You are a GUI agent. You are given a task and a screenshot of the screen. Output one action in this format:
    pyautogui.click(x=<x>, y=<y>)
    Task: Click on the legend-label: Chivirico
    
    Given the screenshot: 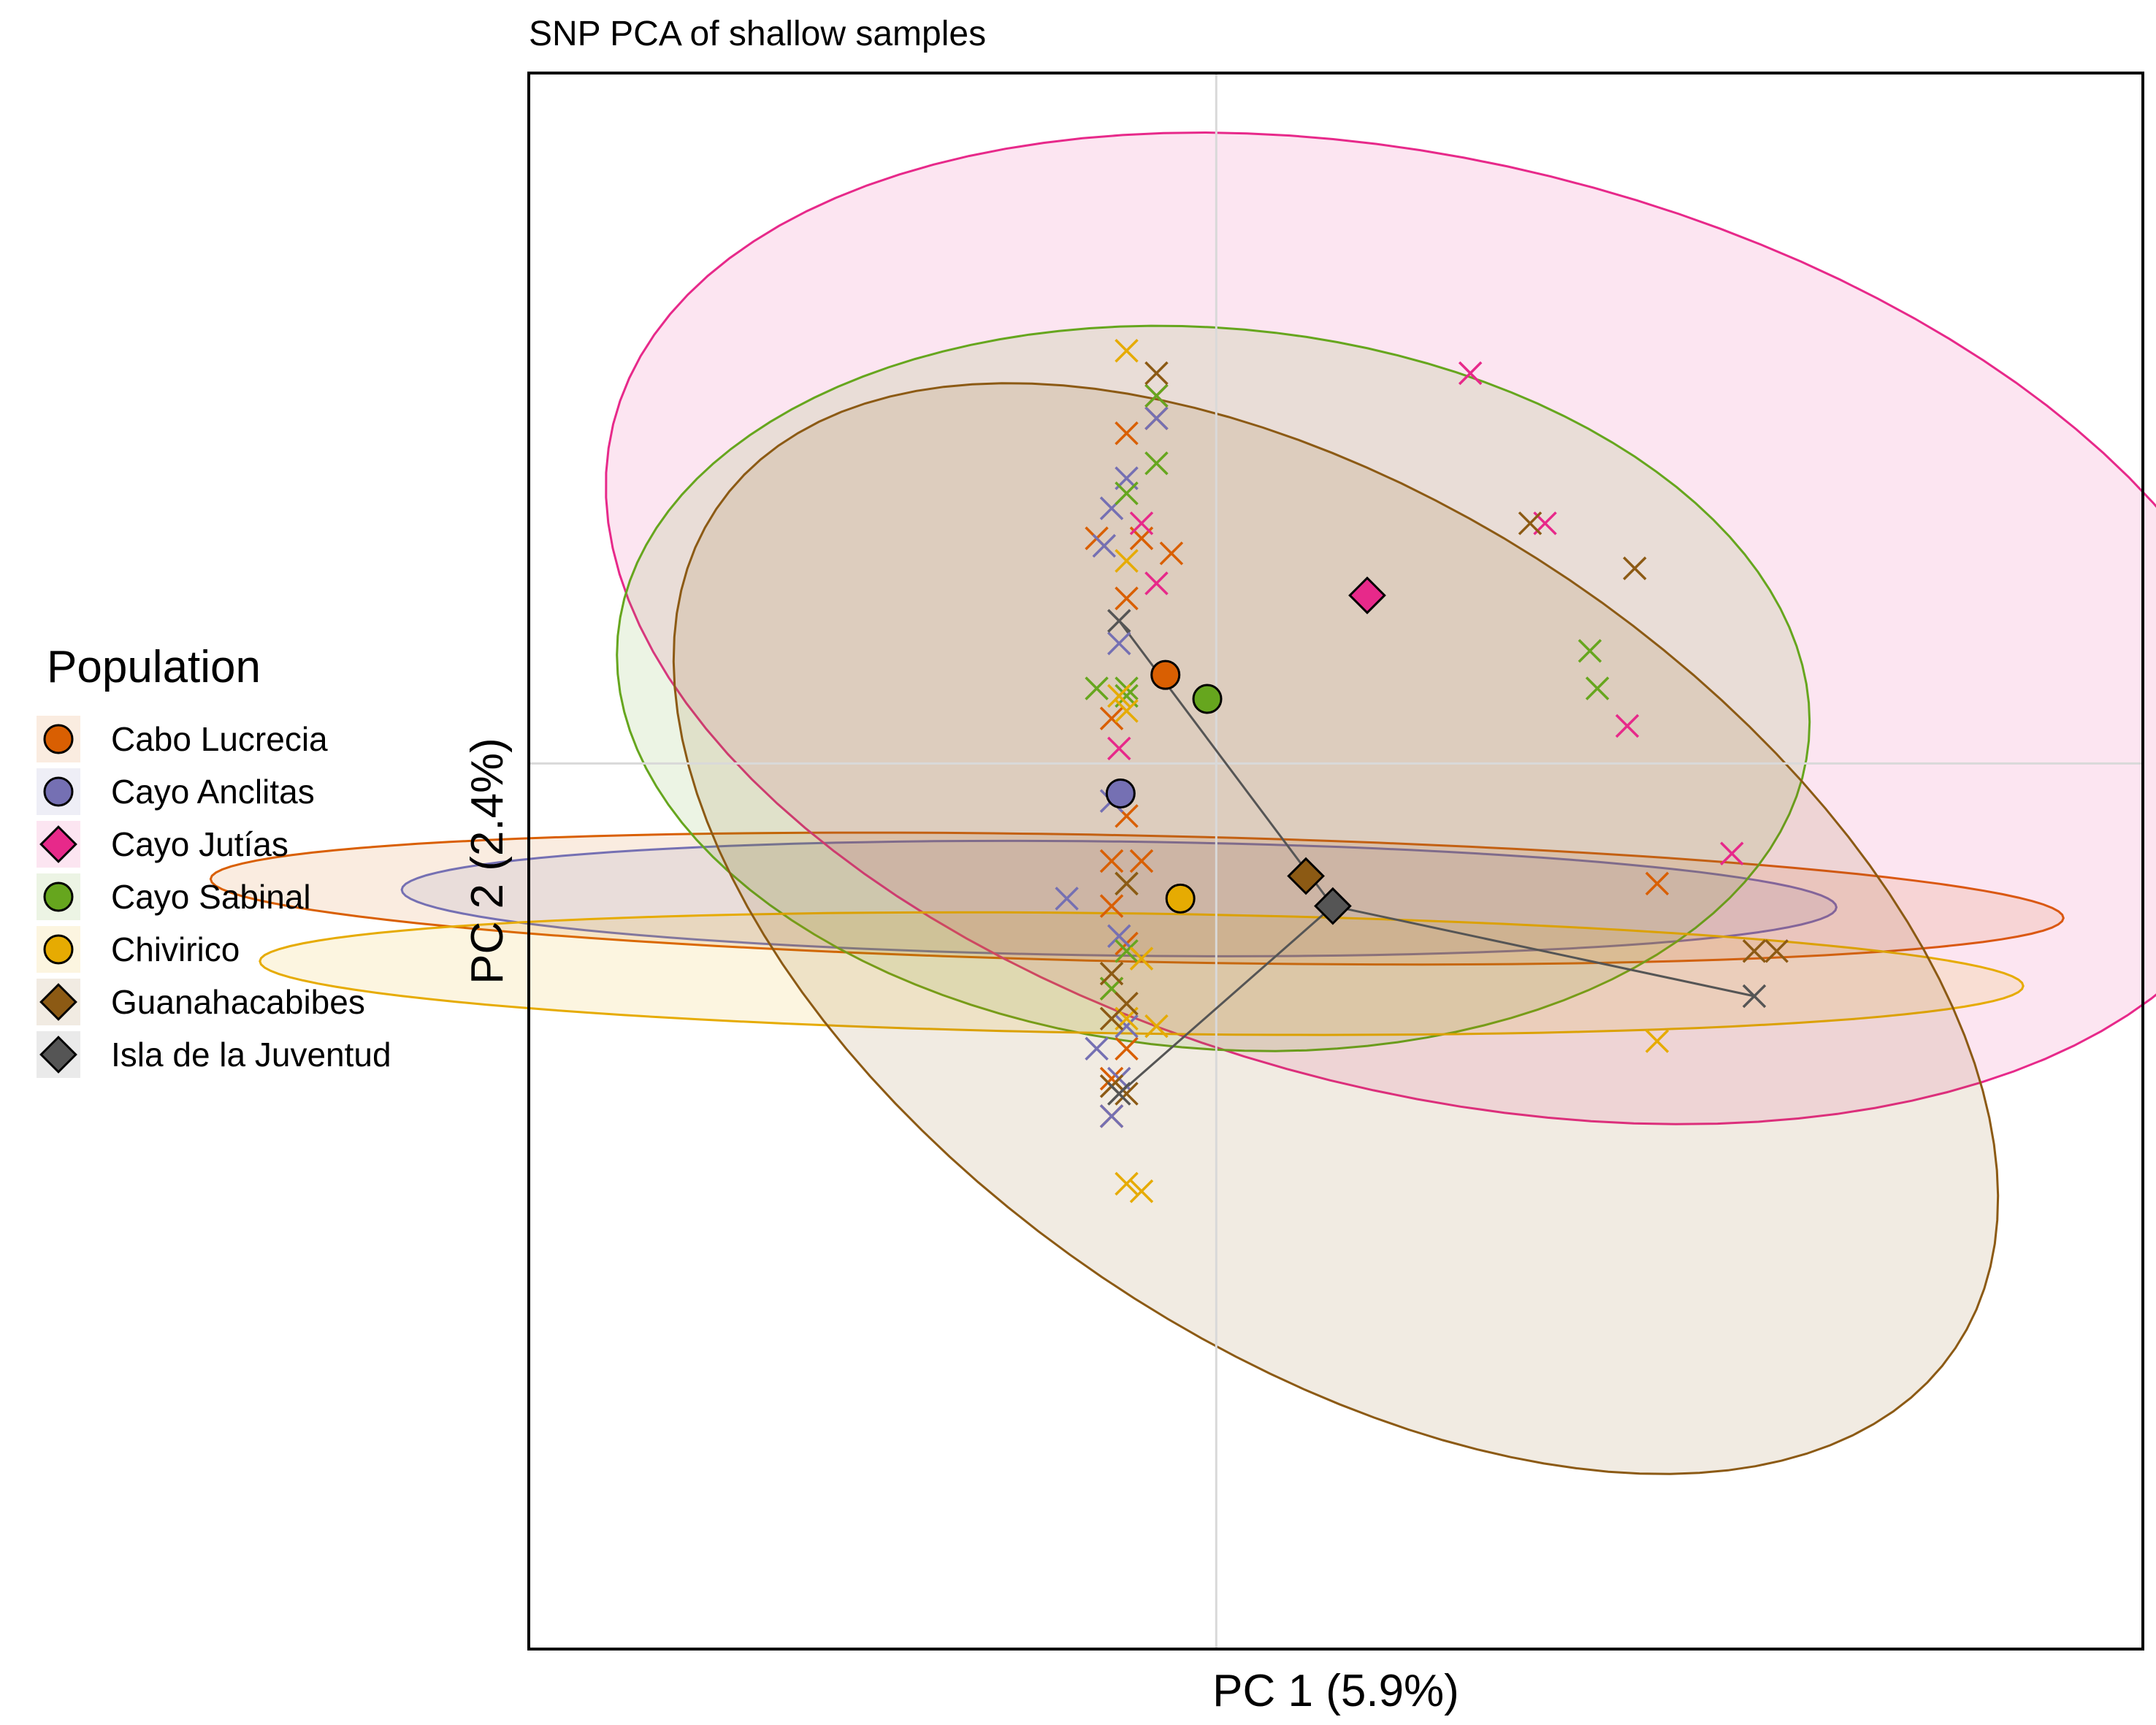 What is the action you would take?
    pyautogui.click(x=176, y=949)
    